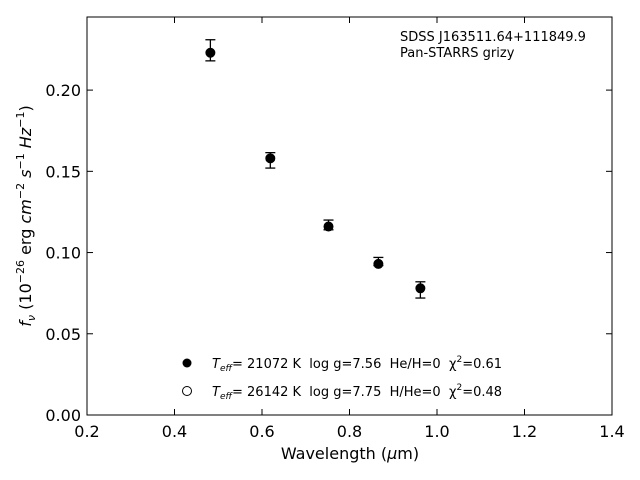 This screenshot has height=480, width=640. Describe the element at coordinates (174, 431) in the screenshot. I see `x-tick-label: 0.4` at that location.